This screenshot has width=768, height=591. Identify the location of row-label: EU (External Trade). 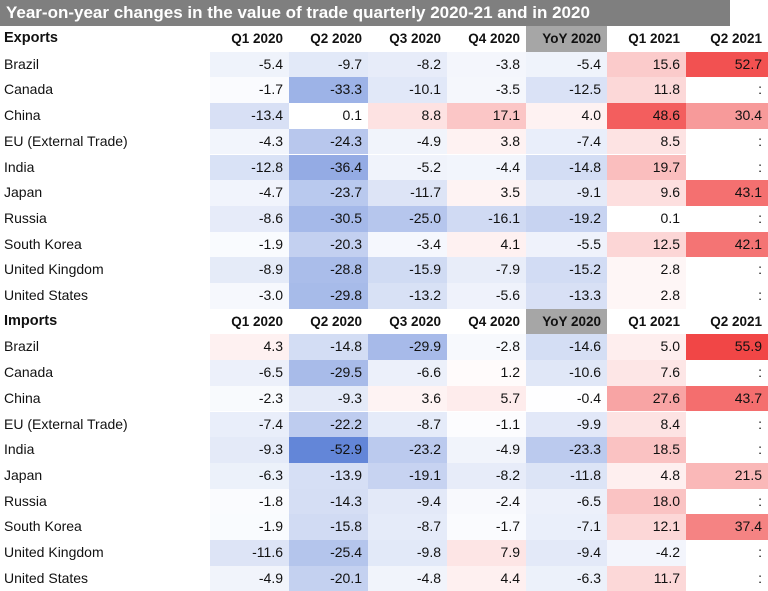
(66, 423).